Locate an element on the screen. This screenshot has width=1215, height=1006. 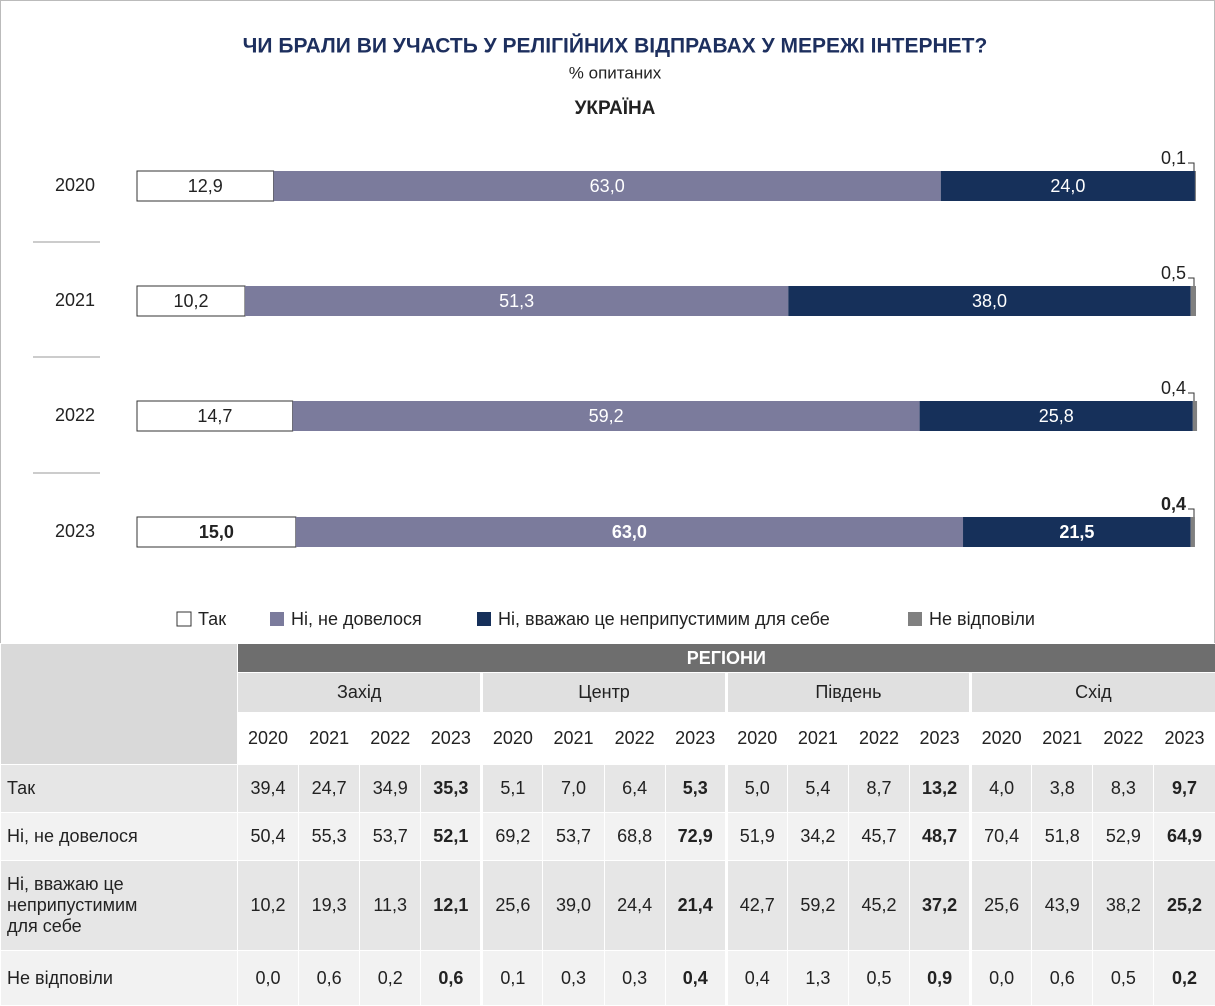
data-cell: 45,7 is located at coordinates (878, 837).